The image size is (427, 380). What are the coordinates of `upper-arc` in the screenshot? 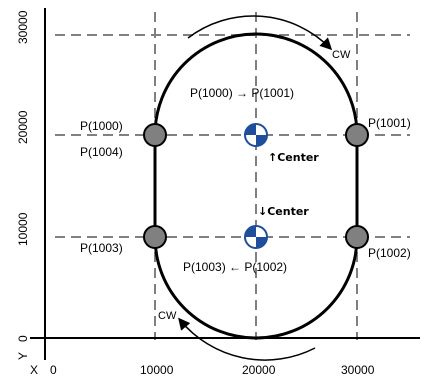 It's located at (256, 84).